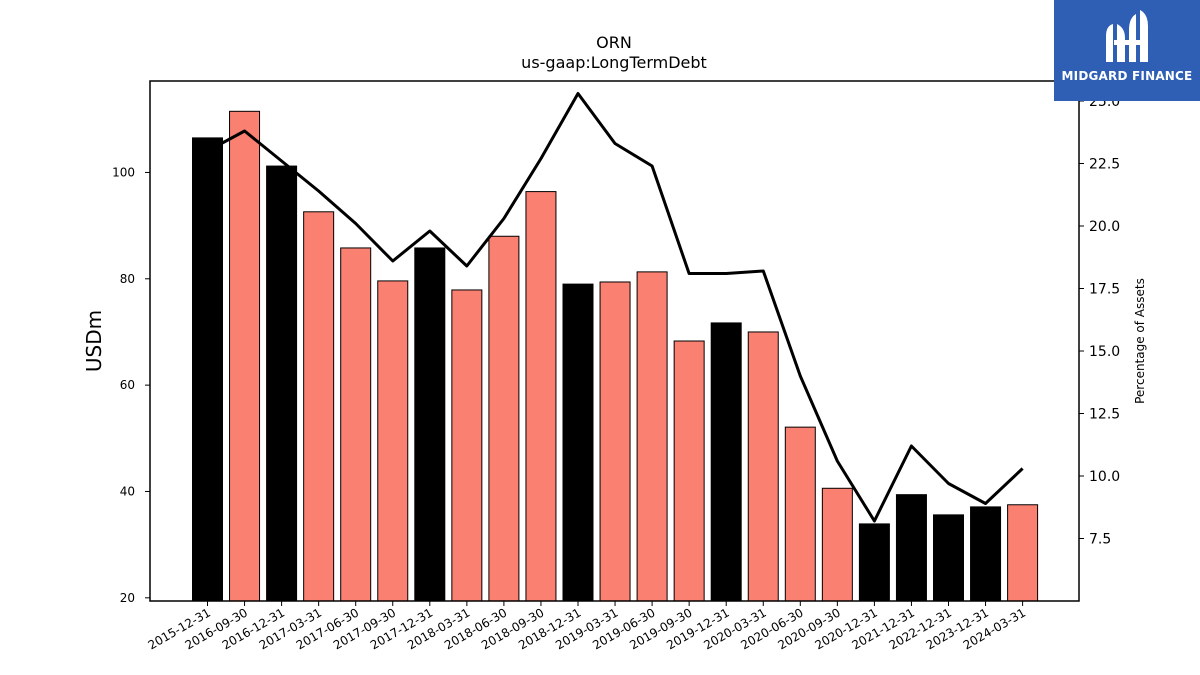 The height and width of the screenshot is (675, 1200). I want to click on y2-tick-label: 7.5, so click(1100, 540).